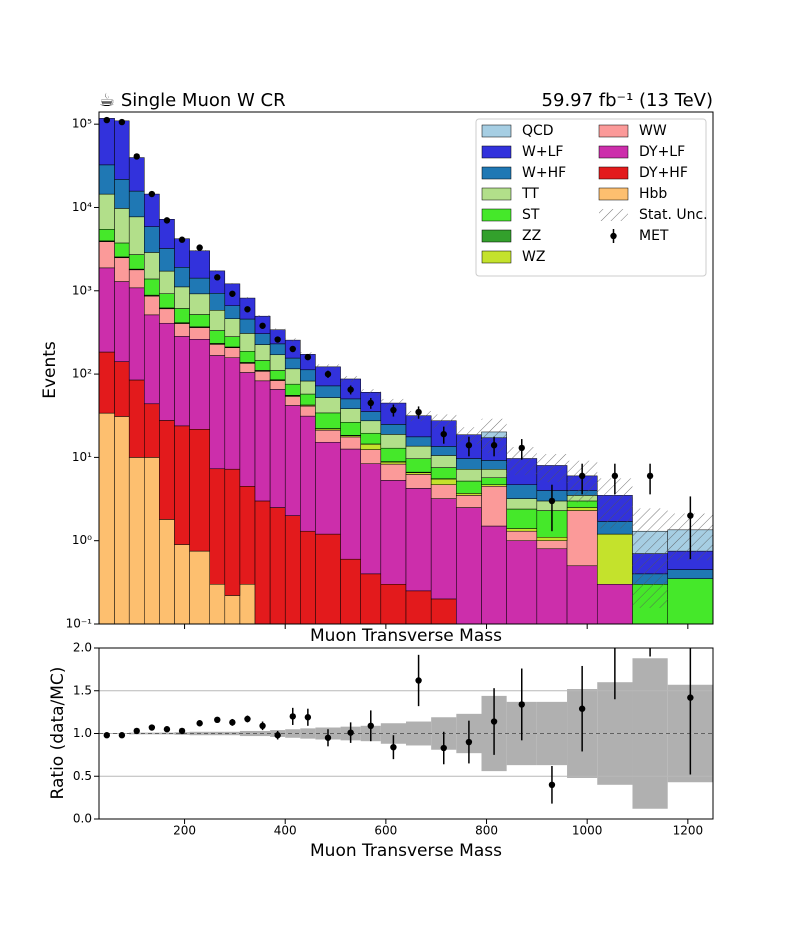 The height and width of the screenshot is (936, 792). I want to click on y-tick-label: 10⁵, so click(82, 124).